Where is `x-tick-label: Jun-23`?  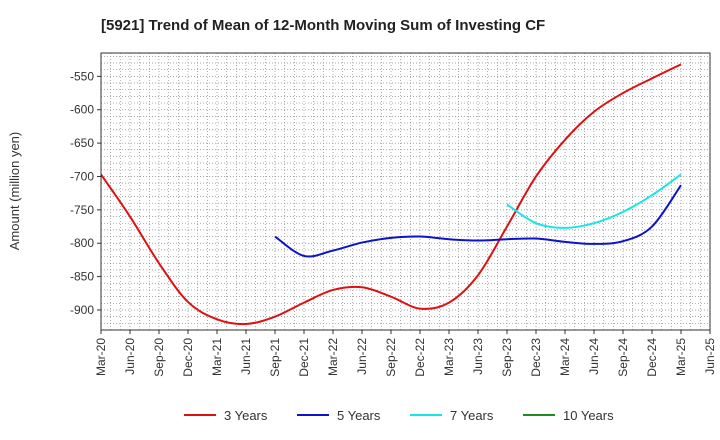 x-tick-label: Jun-23 is located at coordinates (478, 356).